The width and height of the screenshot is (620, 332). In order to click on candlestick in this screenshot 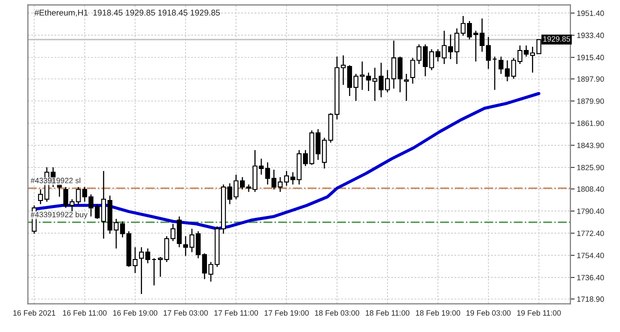, I will do `click(406, 87)`.